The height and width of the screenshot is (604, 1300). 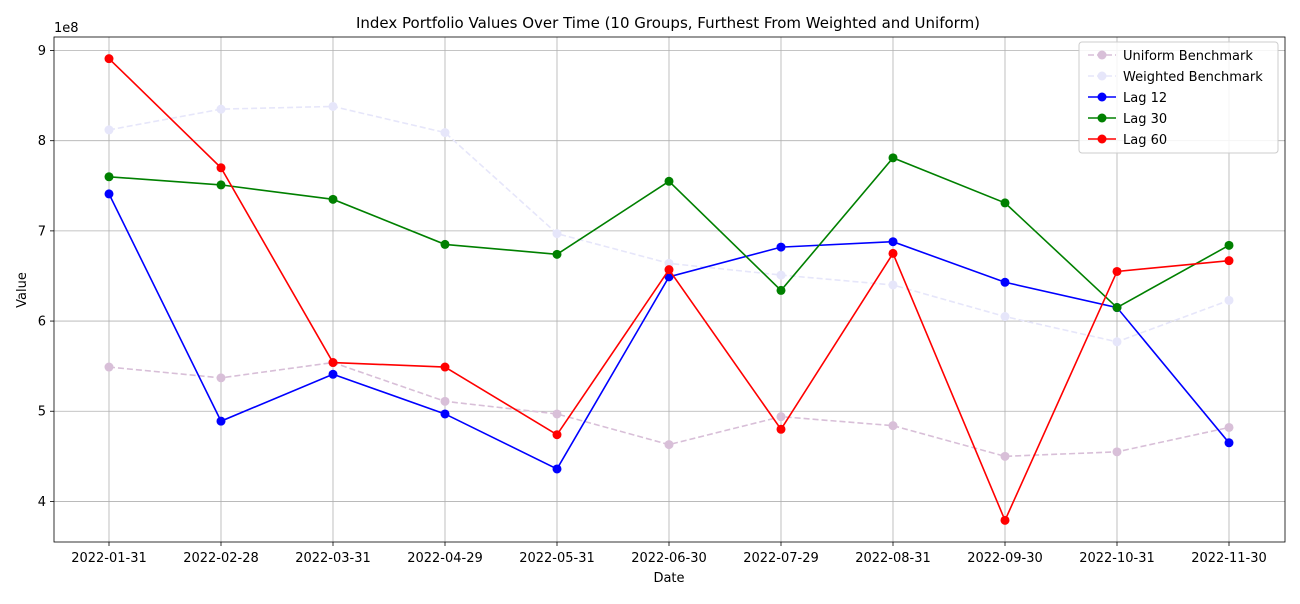 What do you see at coordinates (1145, 98) in the screenshot?
I see `legend-label: Lag 12` at bounding box center [1145, 98].